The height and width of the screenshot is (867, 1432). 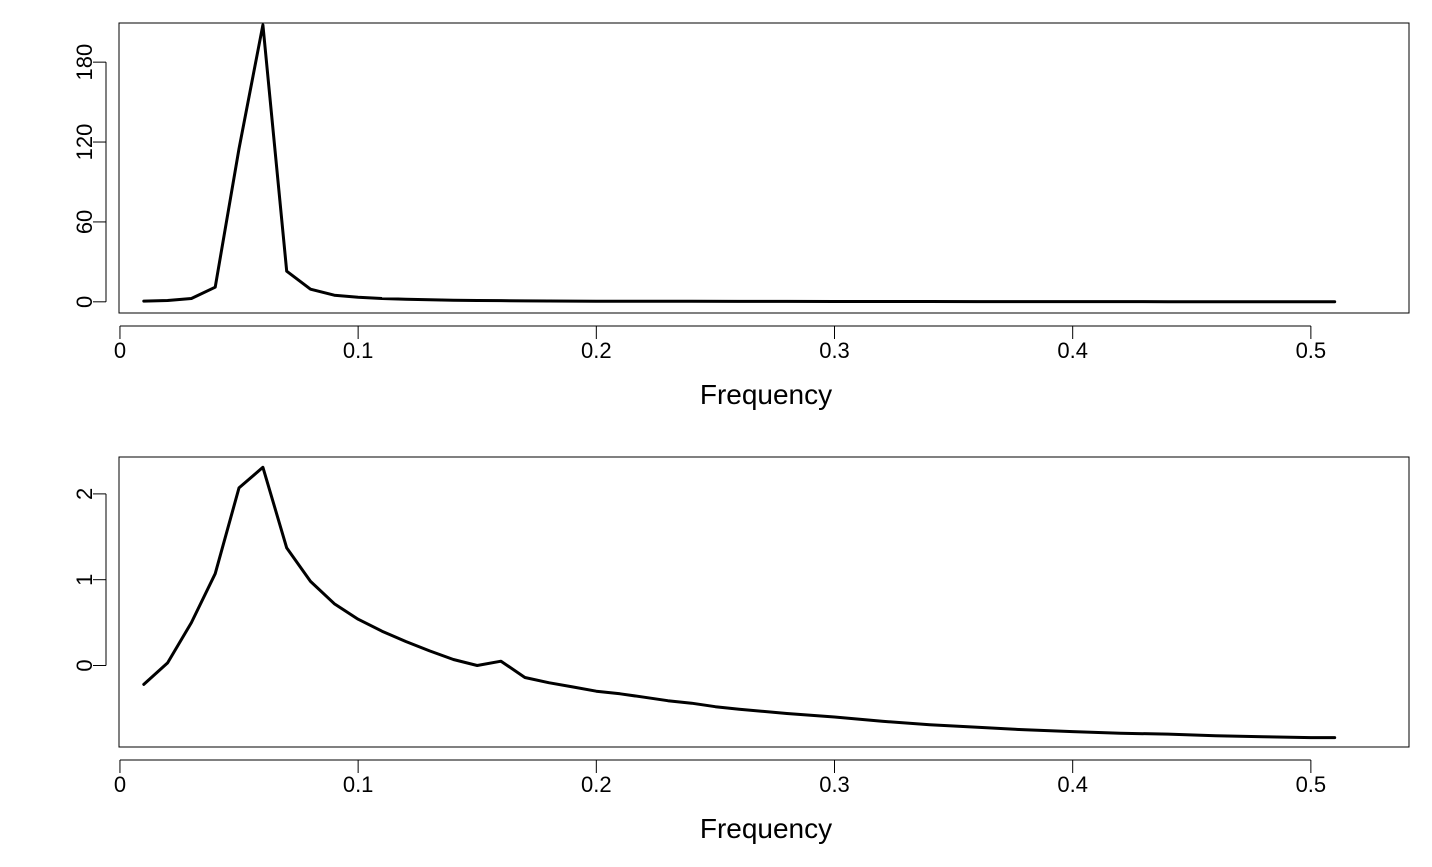 What do you see at coordinates (596, 784) in the screenshot?
I see `chart-1-x-tick-label: 0.2` at bounding box center [596, 784].